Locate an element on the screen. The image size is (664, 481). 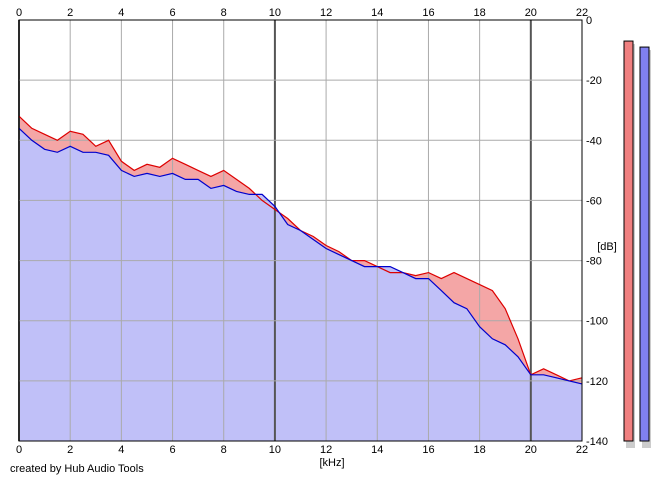
y-tick-label: -100 is located at coordinates (597, 322).